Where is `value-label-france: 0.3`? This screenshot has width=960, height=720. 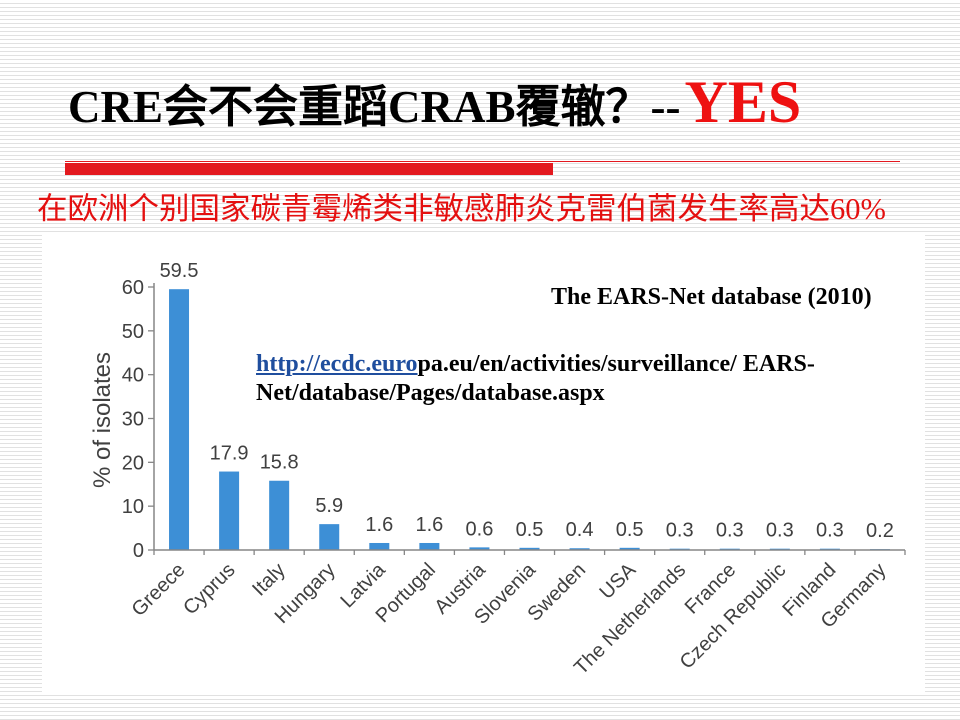
value-label-france: 0.3 is located at coordinates (730, 531).